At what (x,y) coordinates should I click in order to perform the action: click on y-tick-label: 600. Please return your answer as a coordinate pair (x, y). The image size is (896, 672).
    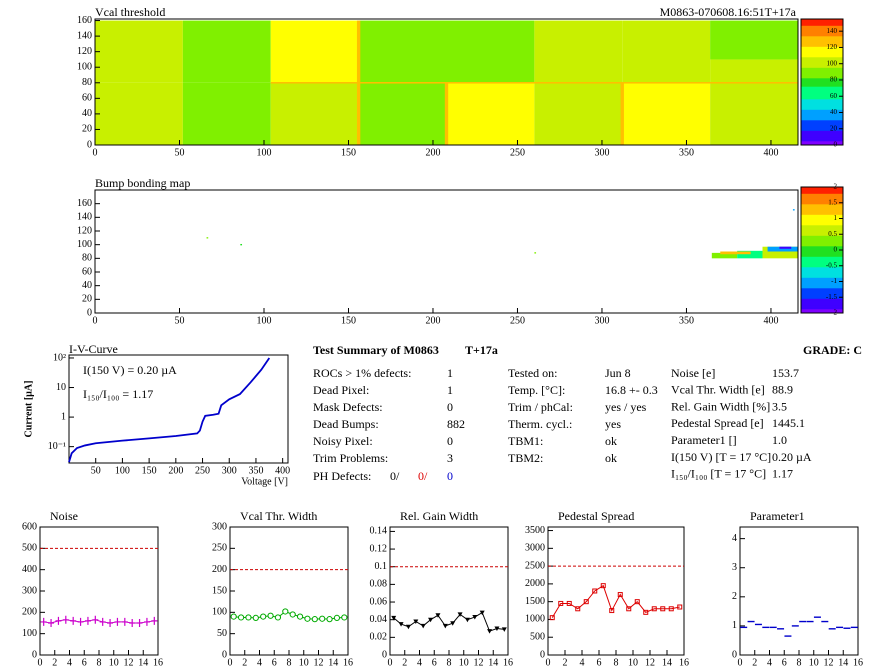
    Looking at the image, I should click on (29, 526).